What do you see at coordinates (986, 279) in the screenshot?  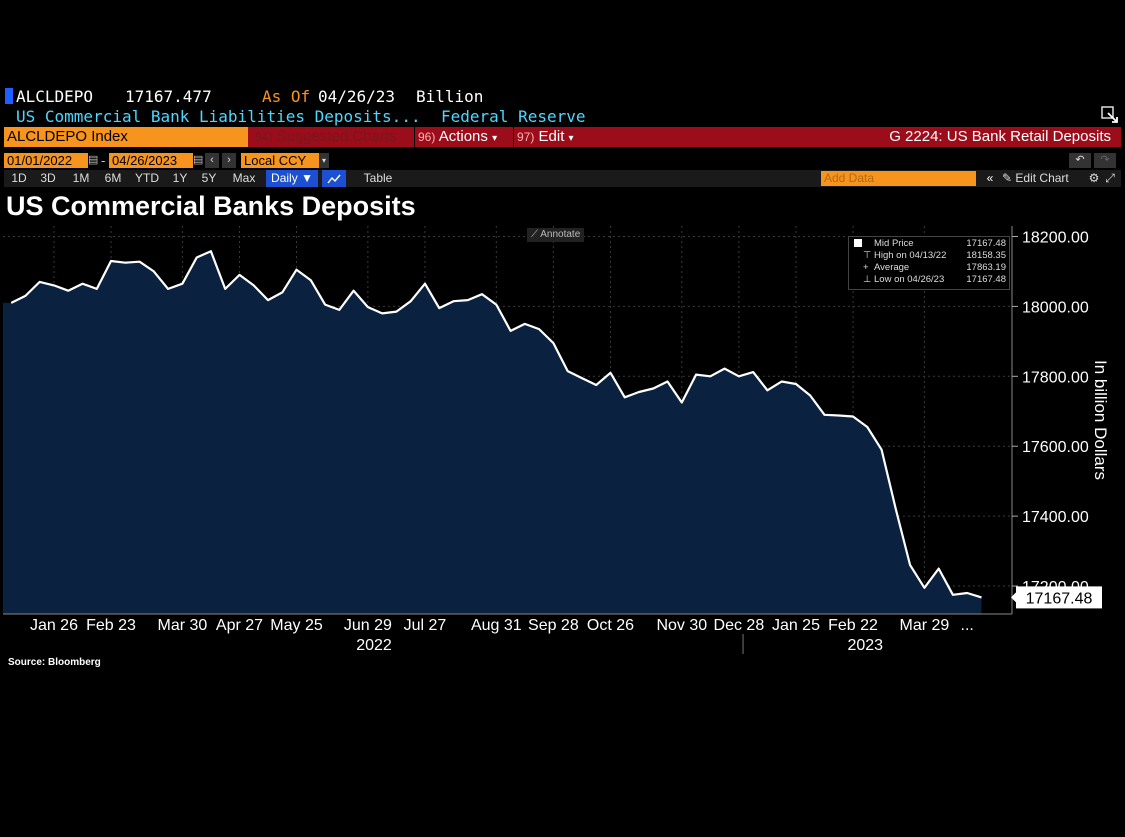 I see `legend-value: 17167.48` at bounding box center [986, 279].